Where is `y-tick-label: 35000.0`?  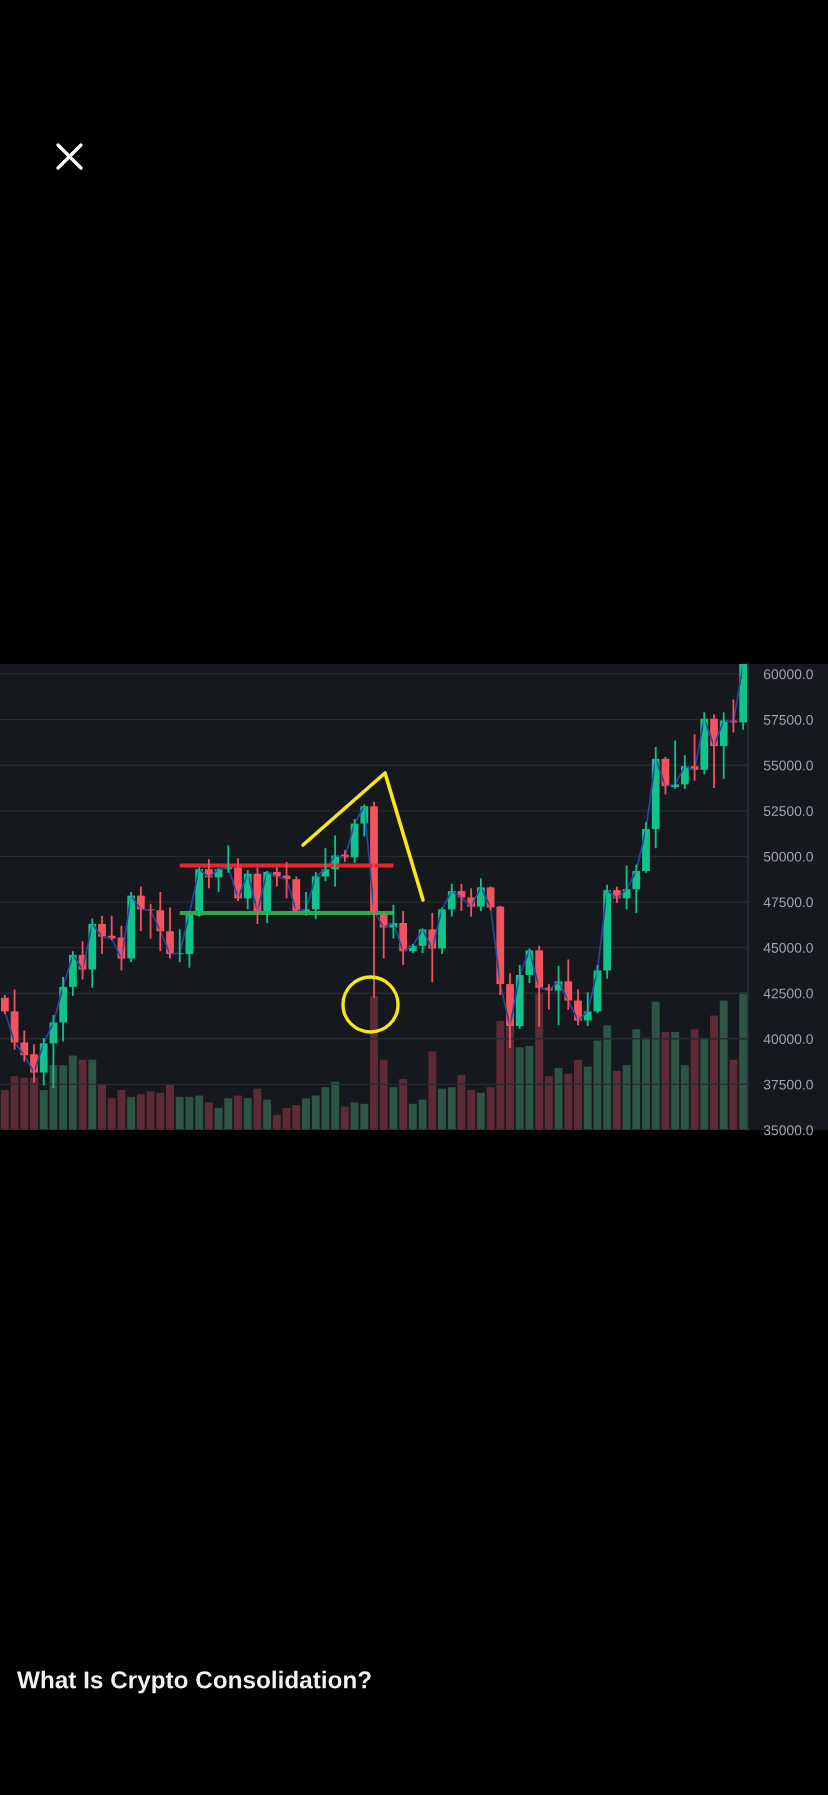 y-tick-label: 35000.0 is located at coordinates (788, 1130).